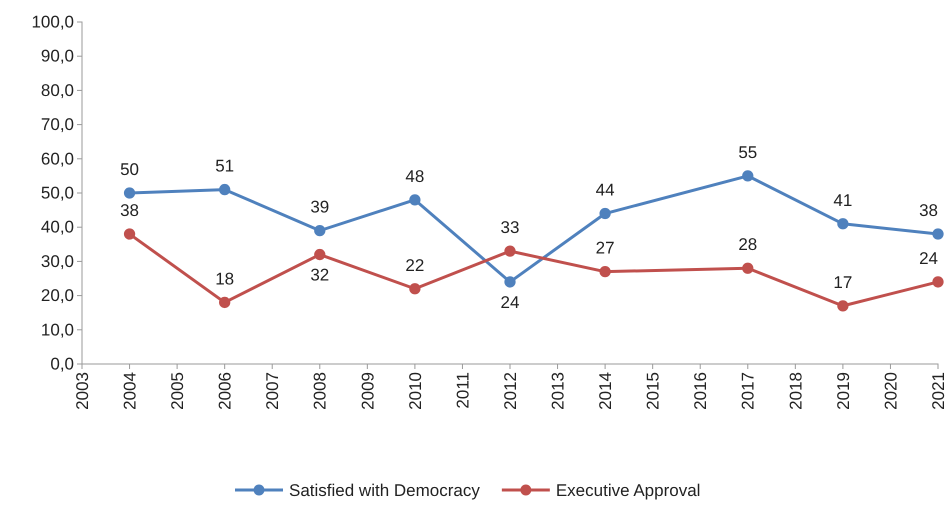 The image size is (952, 508). What do you see at coordinates (414, 265) in the screenshot?
I see `data-label: 22` at bounding box center [414, 265].